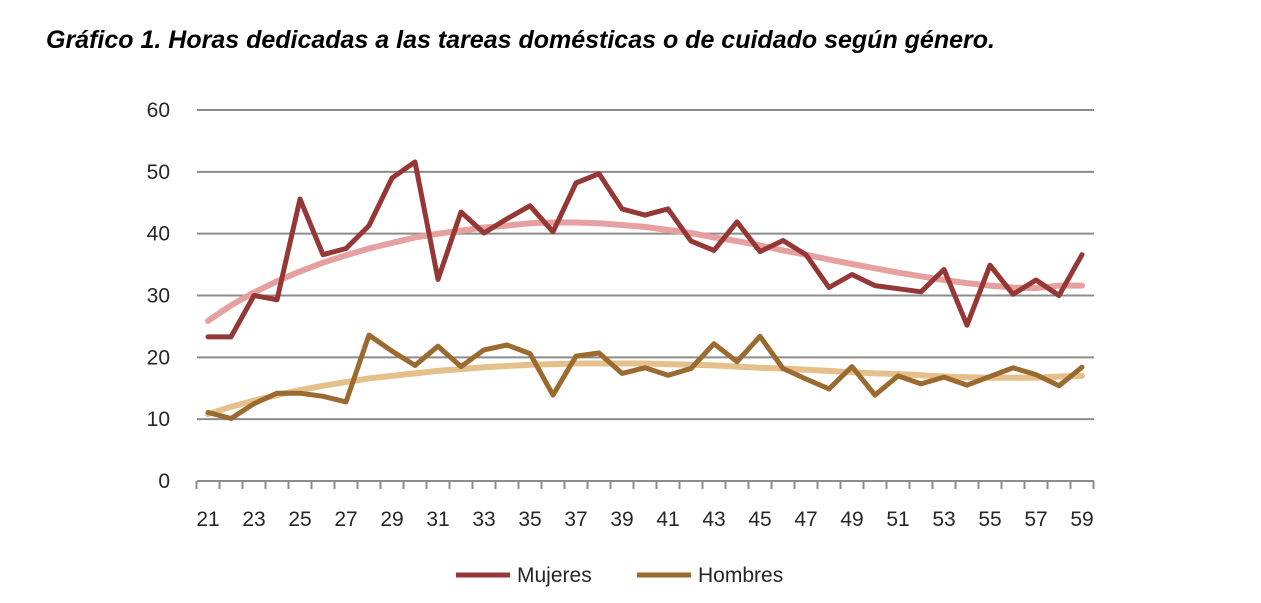  What do you see at coordinates (554, 575) in the screenshot?
I see `legend-label: Mujeres` at bounding box center [554, 575].